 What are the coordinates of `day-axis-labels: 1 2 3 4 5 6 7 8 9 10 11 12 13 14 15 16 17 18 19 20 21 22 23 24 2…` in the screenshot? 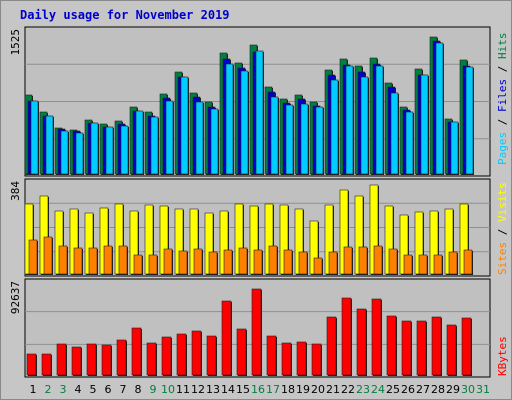 It's located at (260, 389).